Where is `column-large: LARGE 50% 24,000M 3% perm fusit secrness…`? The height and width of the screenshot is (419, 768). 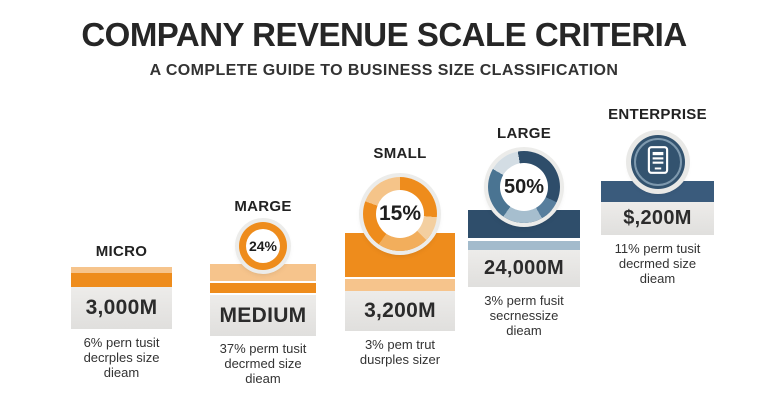 column-large: LARGE 50% 24,000M 3% perm fusit secrness… is located at coordinates (524, 209).